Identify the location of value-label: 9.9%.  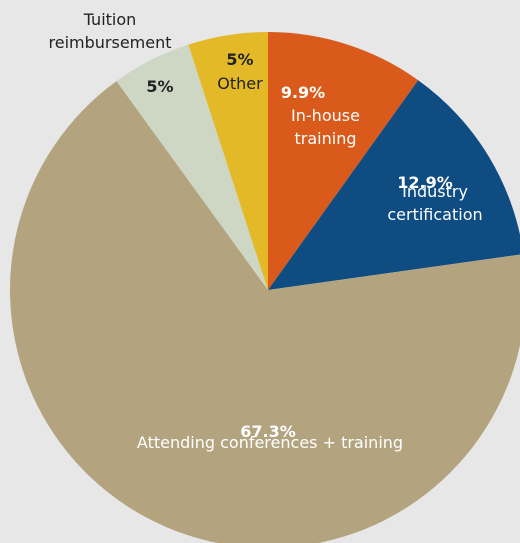
(303, 92).